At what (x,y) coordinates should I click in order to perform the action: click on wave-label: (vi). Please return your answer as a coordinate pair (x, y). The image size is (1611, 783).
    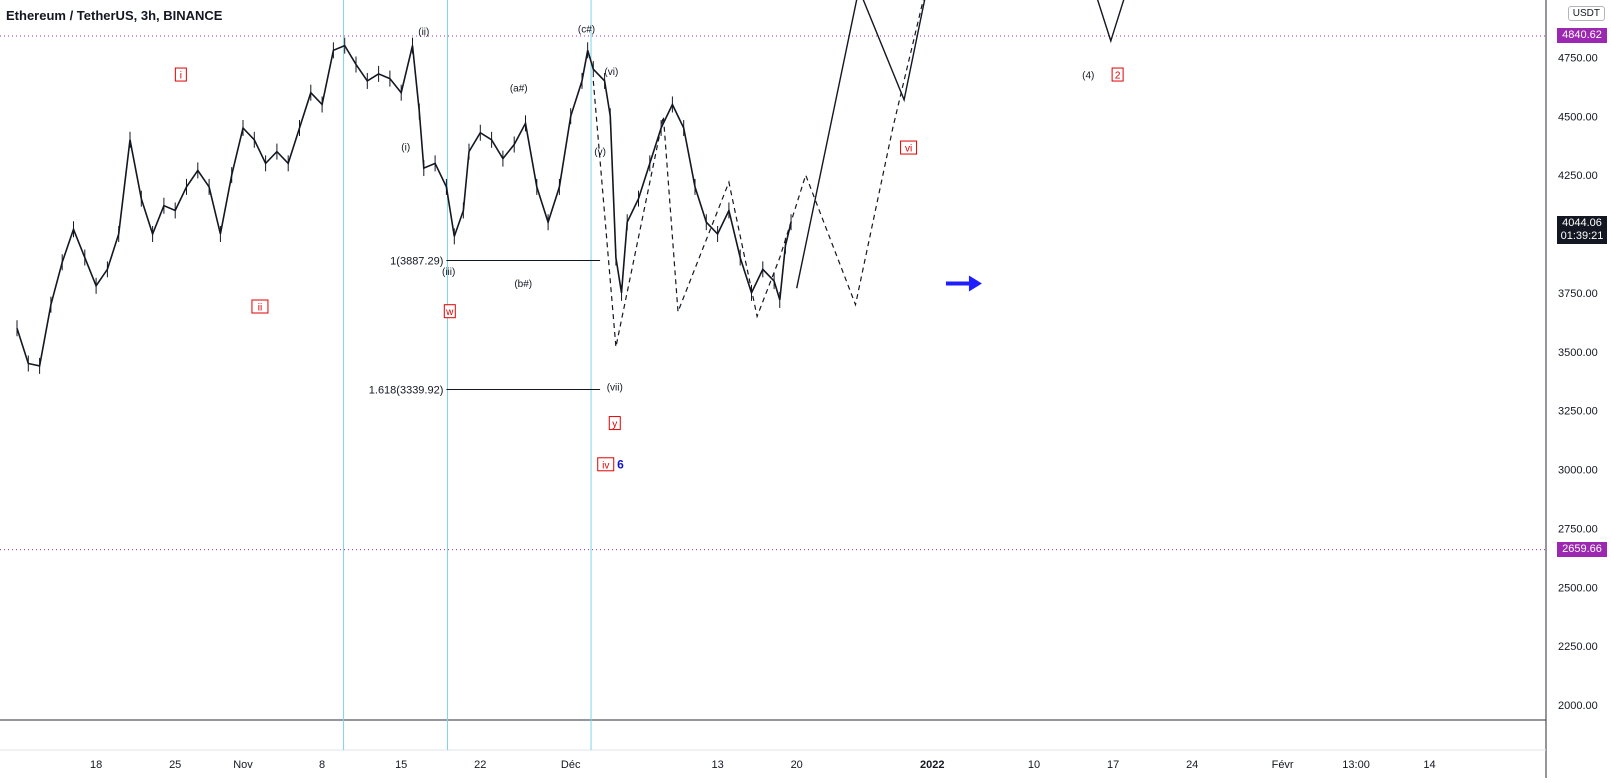
    Looking at the image, I should click on (611, 72).